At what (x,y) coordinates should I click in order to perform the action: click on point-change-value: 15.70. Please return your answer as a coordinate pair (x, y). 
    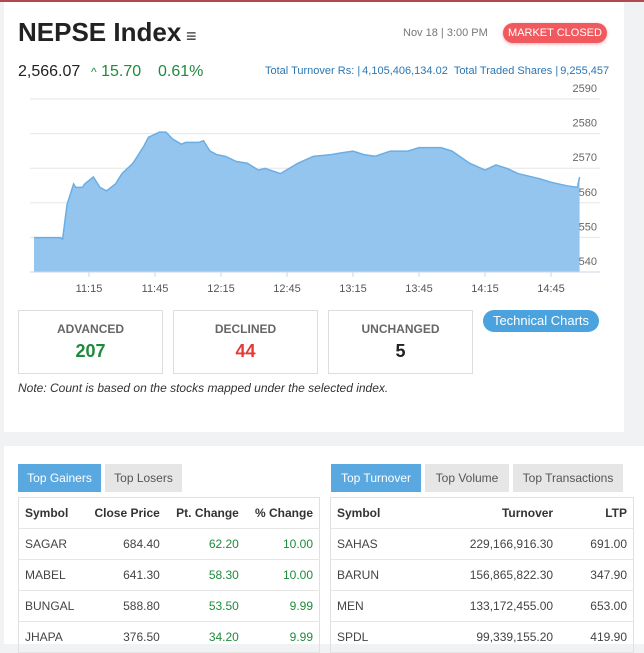
    Looking at the image, I should click on (121, 71).